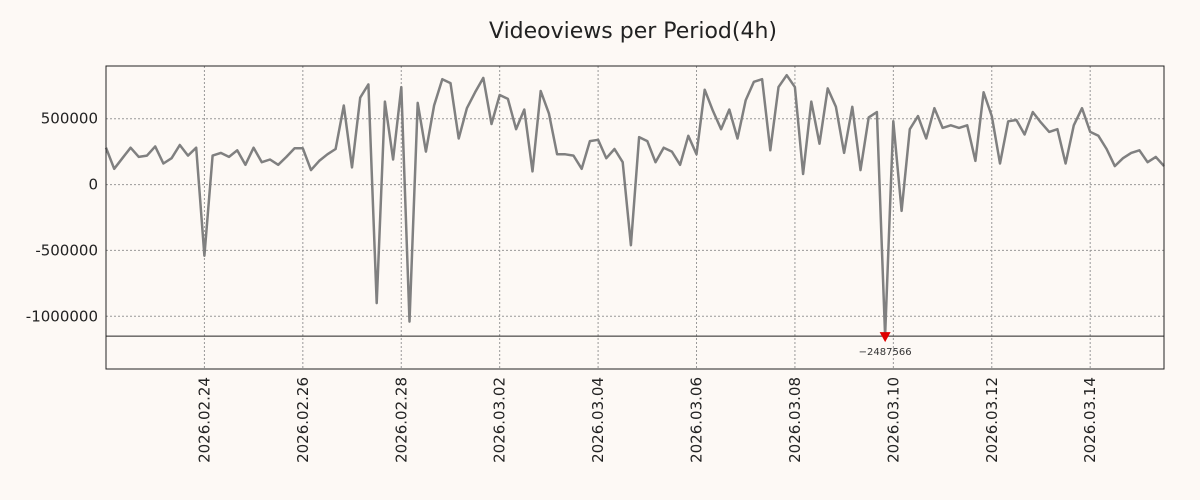  Describe the element at coordinates (69, 119) in the screenshot. I see `y-tick-label: 500000` at that location.